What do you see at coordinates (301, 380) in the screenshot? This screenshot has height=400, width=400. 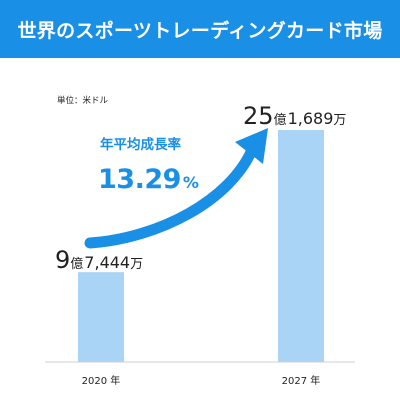 I see `x-tick-label-2027: 2027 年` at bounding box center [301, 380].